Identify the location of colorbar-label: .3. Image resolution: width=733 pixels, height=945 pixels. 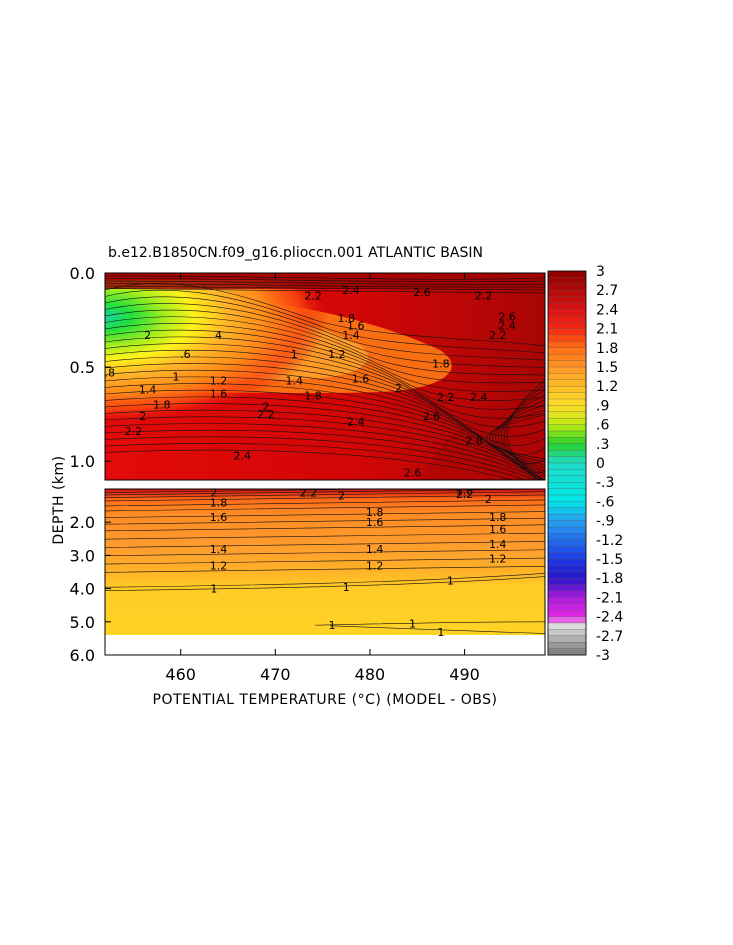
(602, 445).